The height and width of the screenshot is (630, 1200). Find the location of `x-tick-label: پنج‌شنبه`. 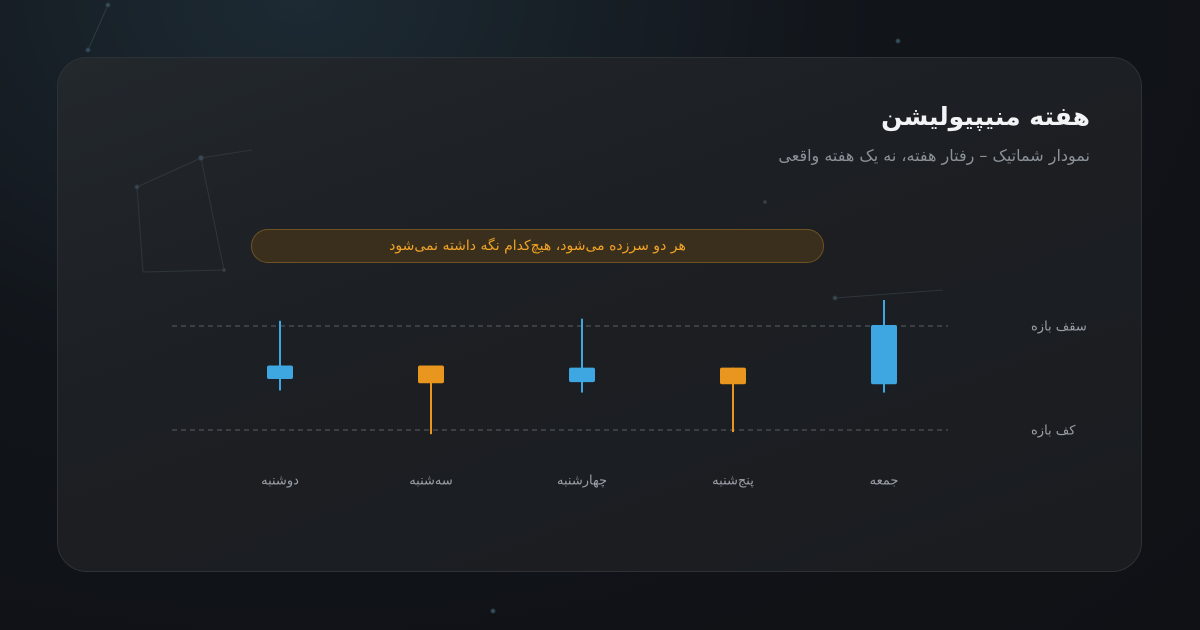

x-tick-label: پنج‌شنبه is located at coordinates (733, 481).